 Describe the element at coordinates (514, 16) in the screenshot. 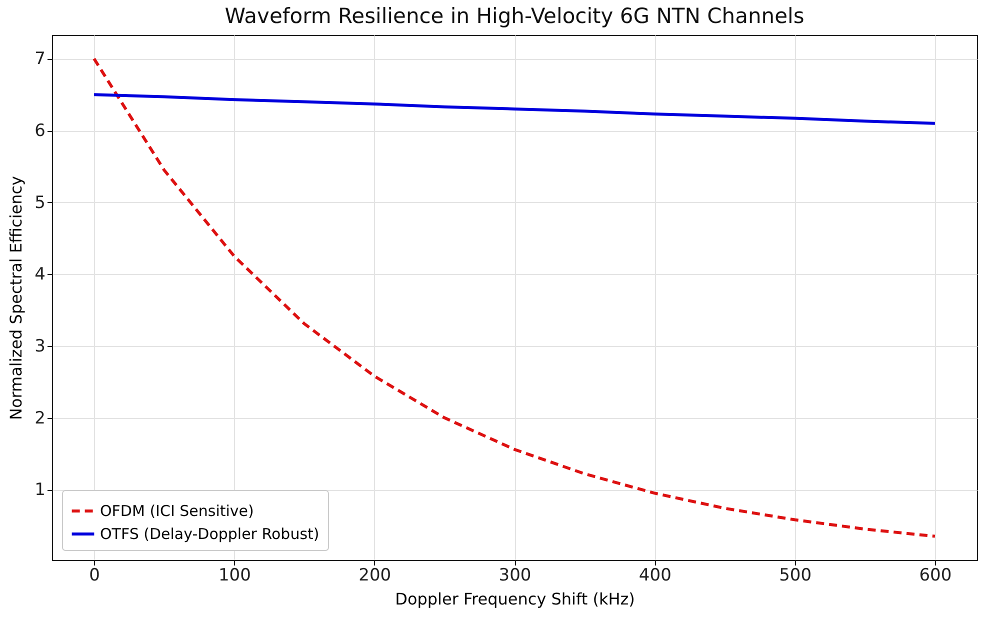

I see `chart-title: Waveform Resilience in High-Velocity 6G NTN Channels` at that location.